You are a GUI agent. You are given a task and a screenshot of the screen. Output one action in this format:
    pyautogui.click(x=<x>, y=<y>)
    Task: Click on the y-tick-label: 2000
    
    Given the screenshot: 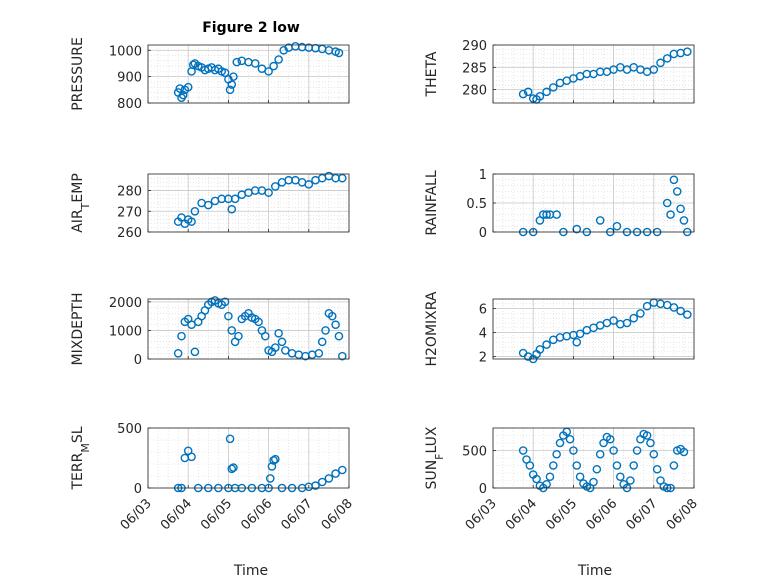 What is the action you would take?
    pyautogui.click(x=125, y=303)
    